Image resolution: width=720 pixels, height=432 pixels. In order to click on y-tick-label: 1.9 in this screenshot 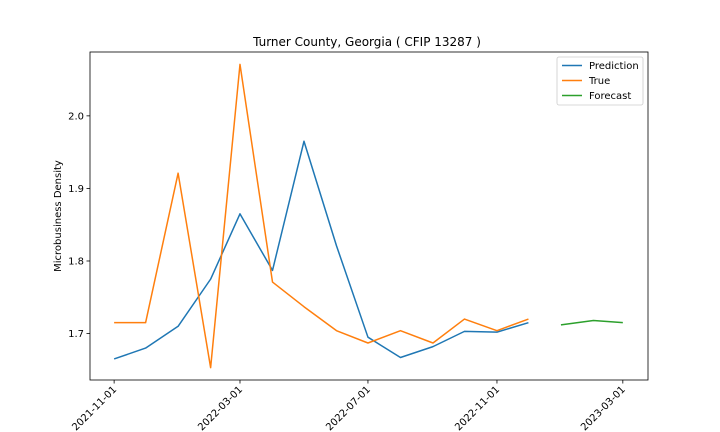, I will do `click(76, 189)`.